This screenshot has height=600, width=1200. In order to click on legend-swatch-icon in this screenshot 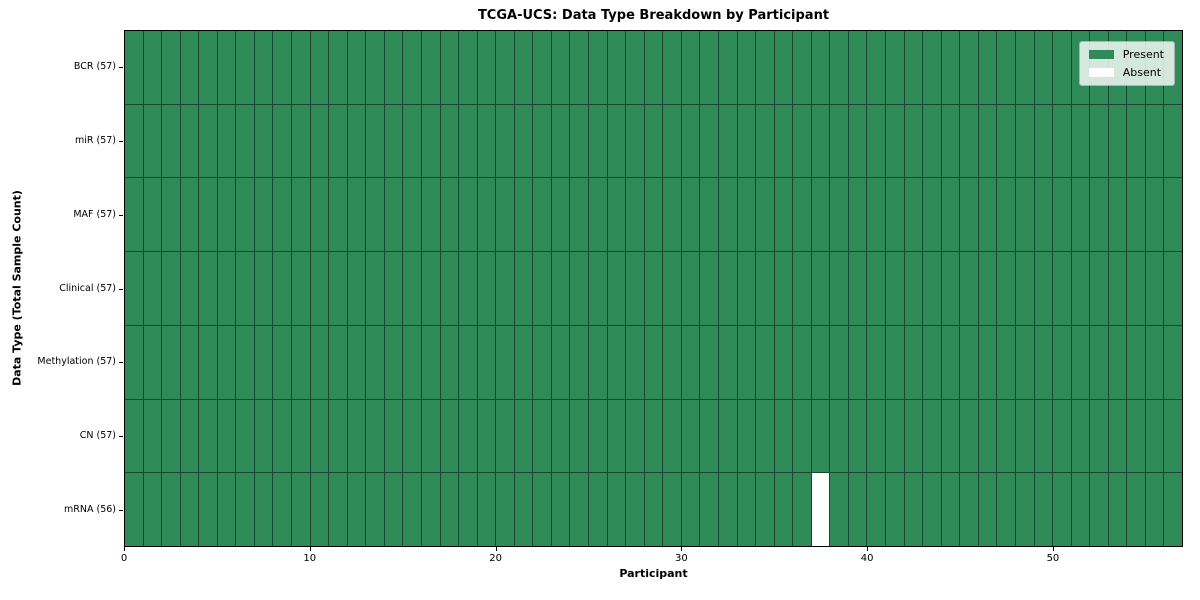, I will do `click(1101, 72)`.